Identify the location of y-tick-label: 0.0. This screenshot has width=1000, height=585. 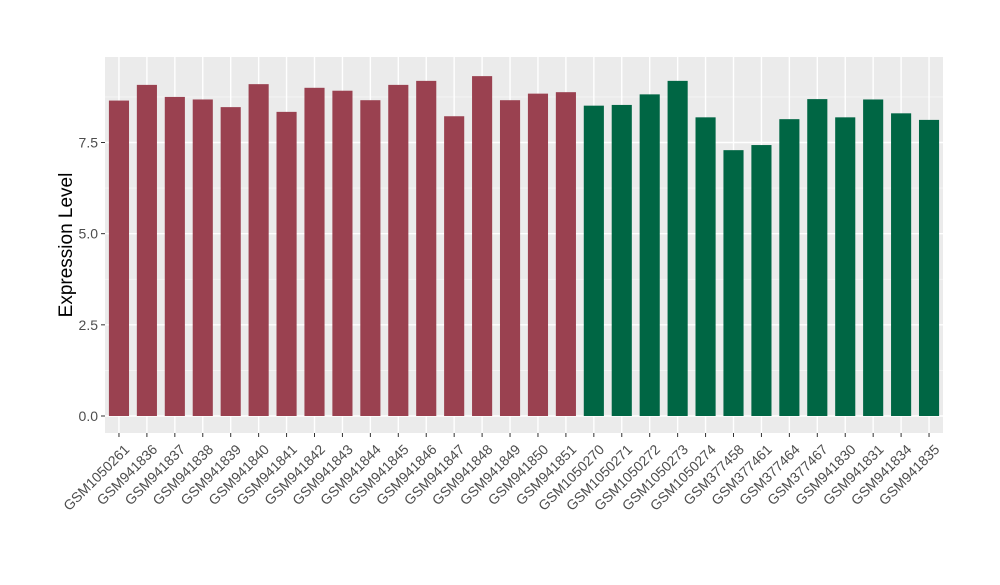
(89, 416).